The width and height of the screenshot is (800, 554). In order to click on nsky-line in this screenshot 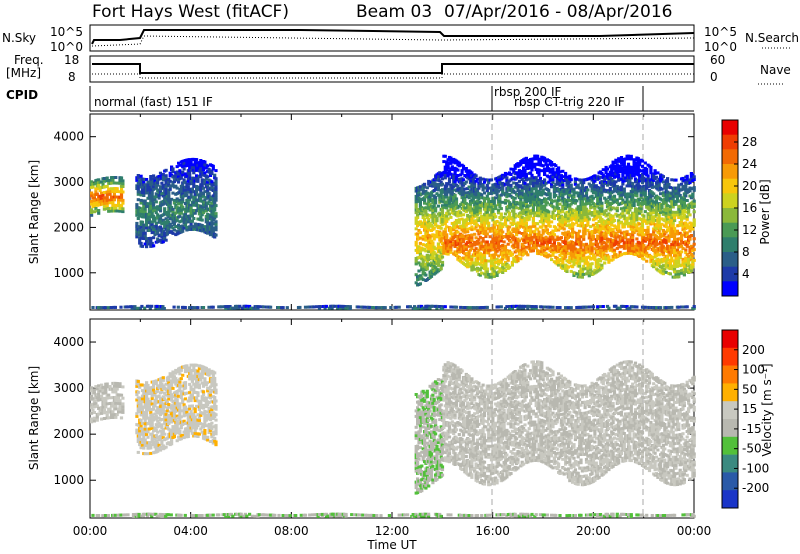, I will do `click(393, 37)`.